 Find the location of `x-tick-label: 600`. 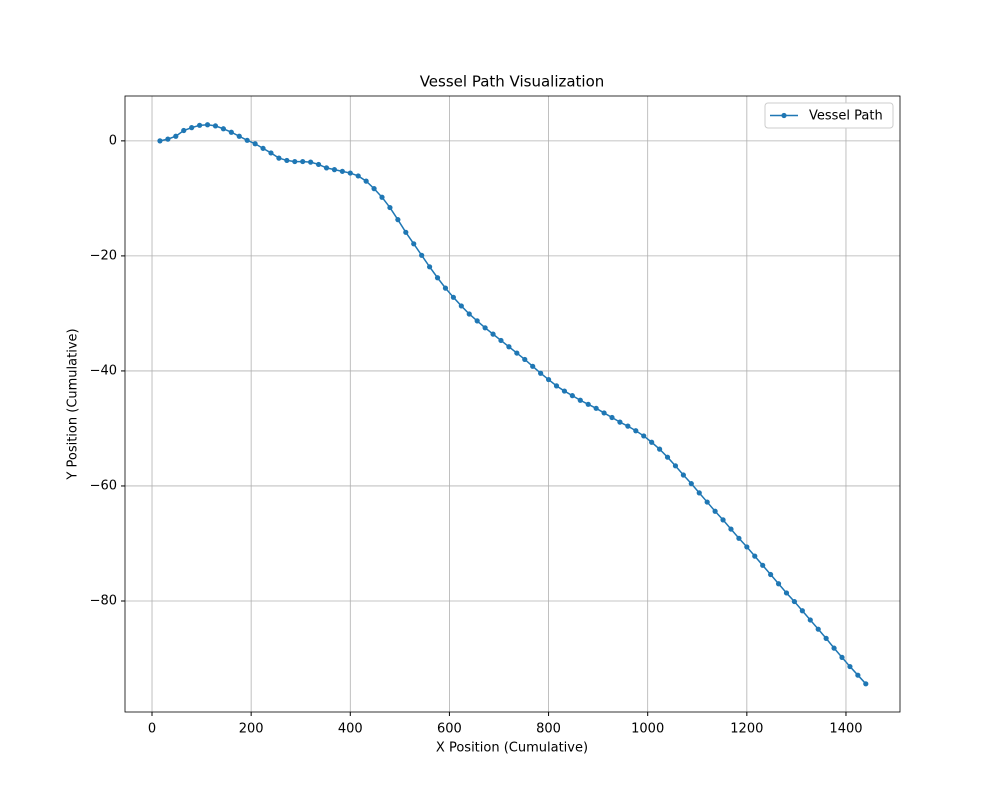

x-tick-label: 600 is located at coordinates (449, 729).